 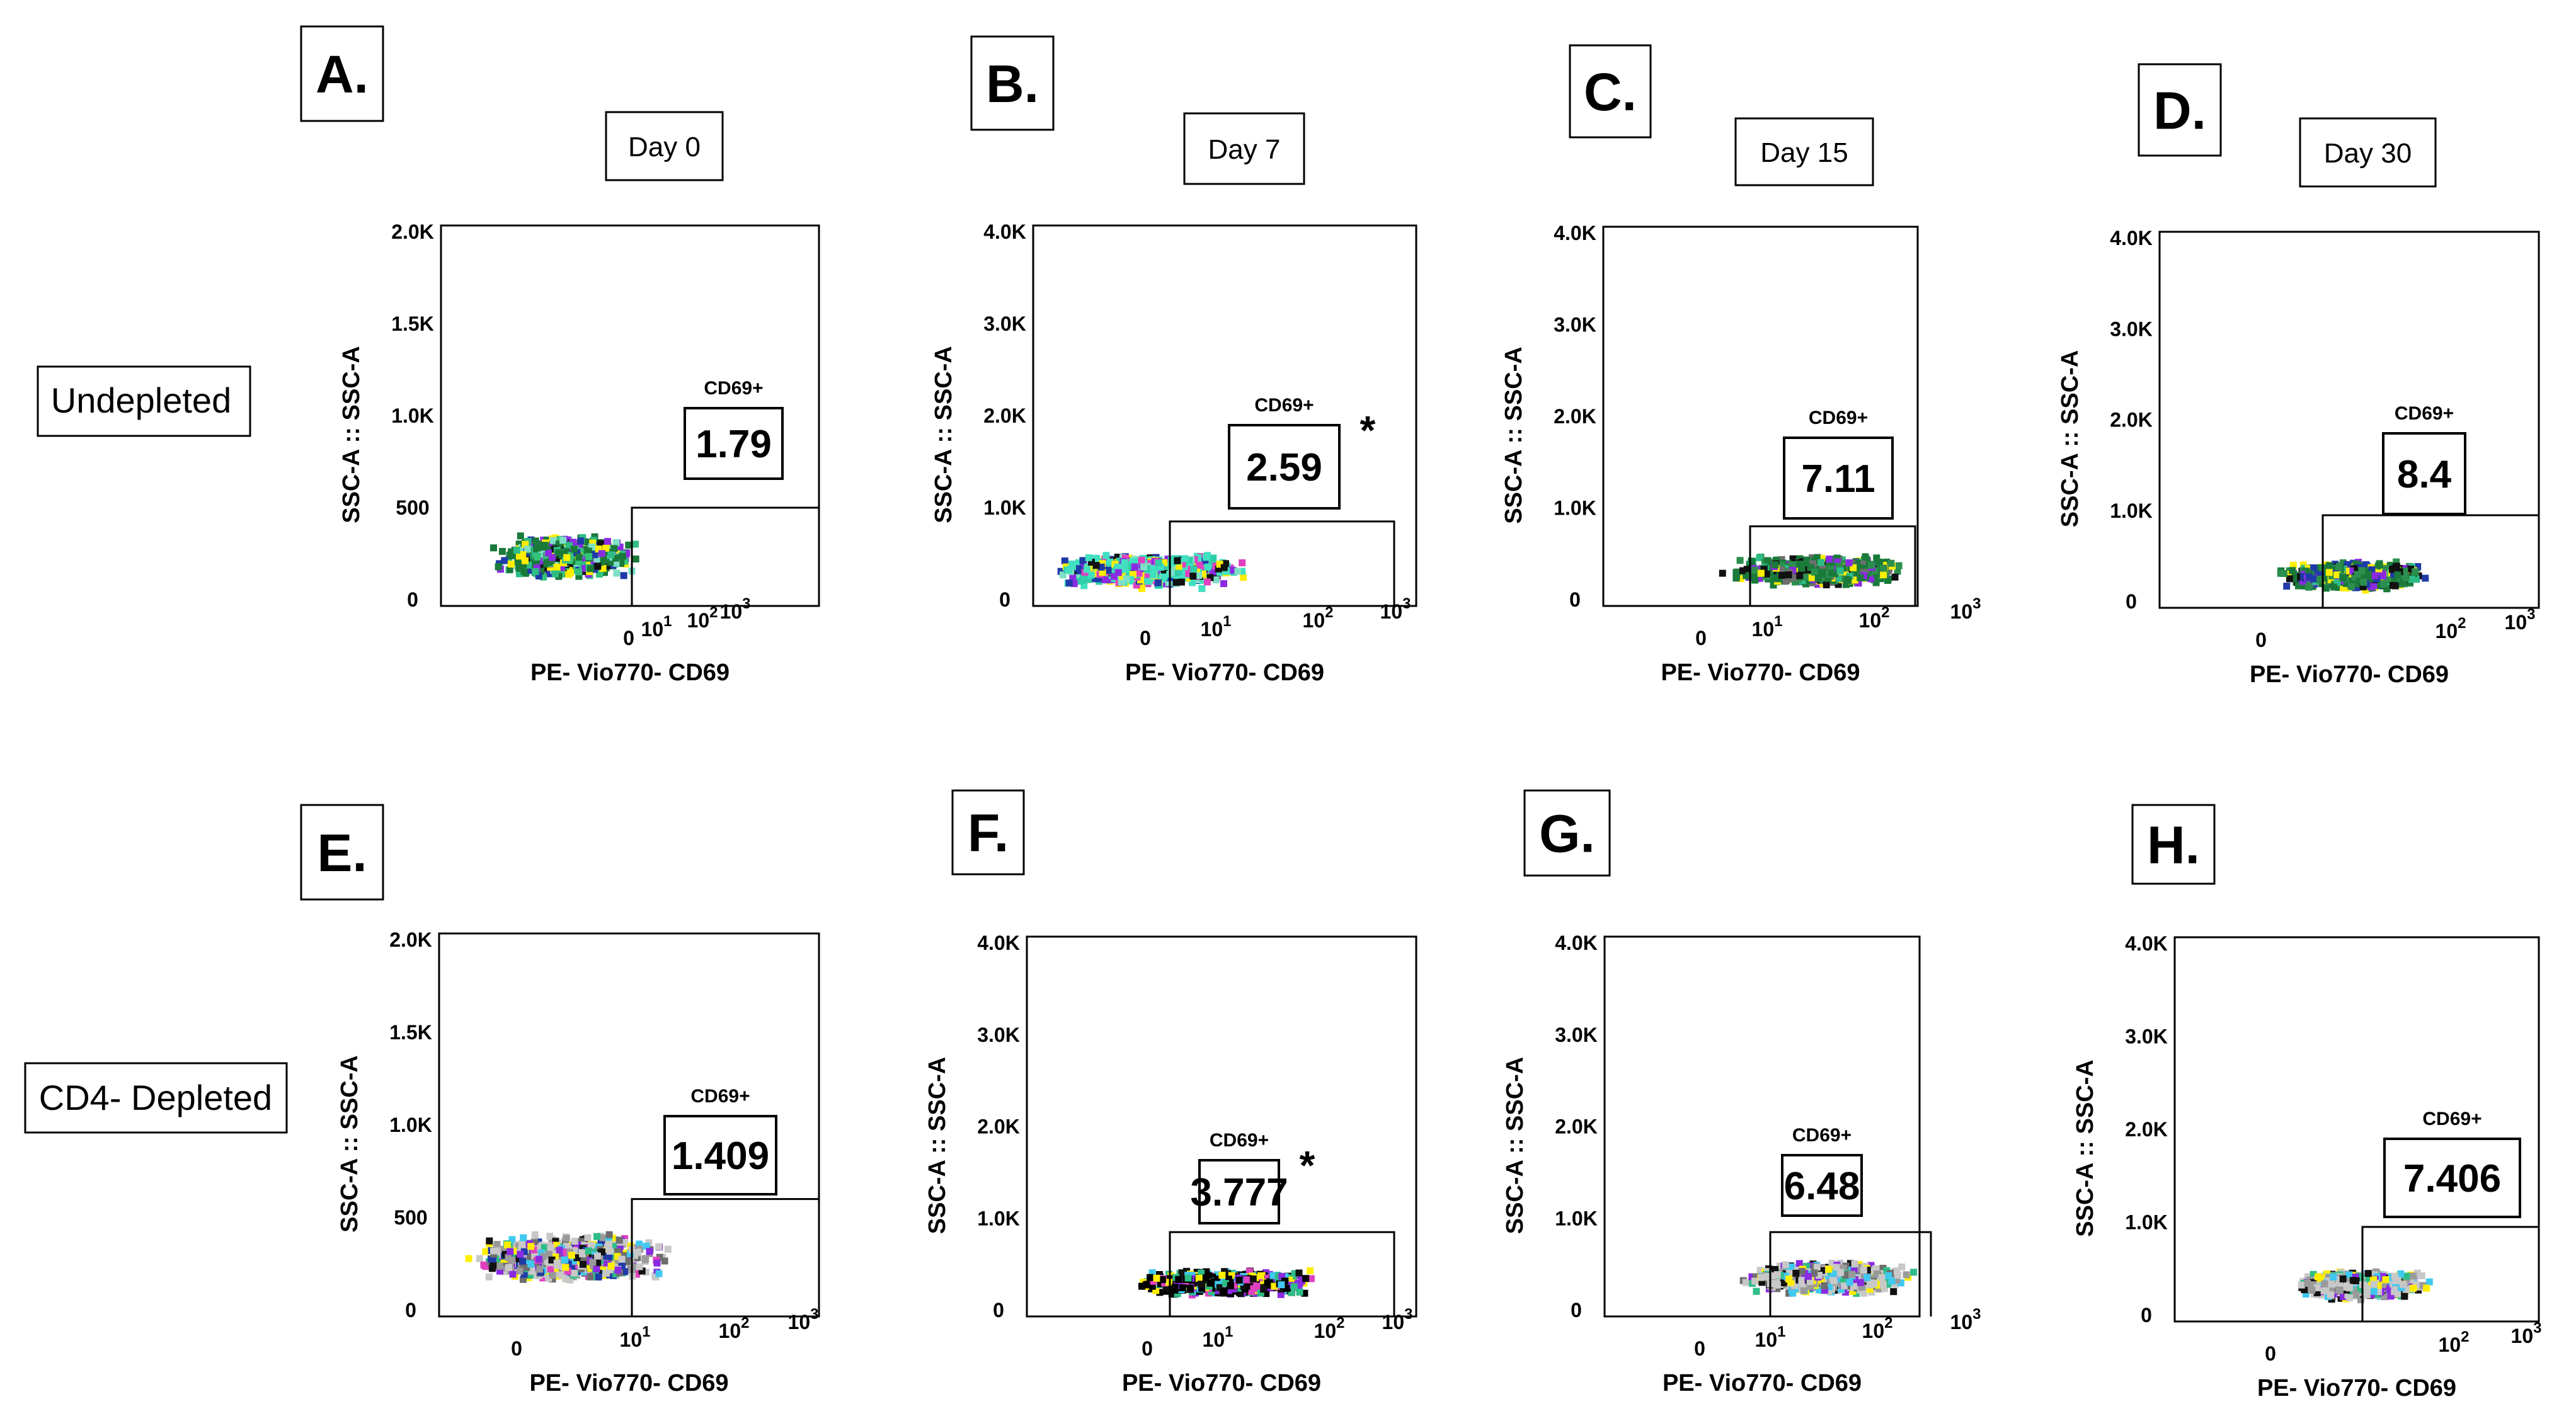 What do you see at coordinates (999, 1218) in the screenshot?
I see `y-tick-label: 1.0K` at bounding box center [999, 1218].